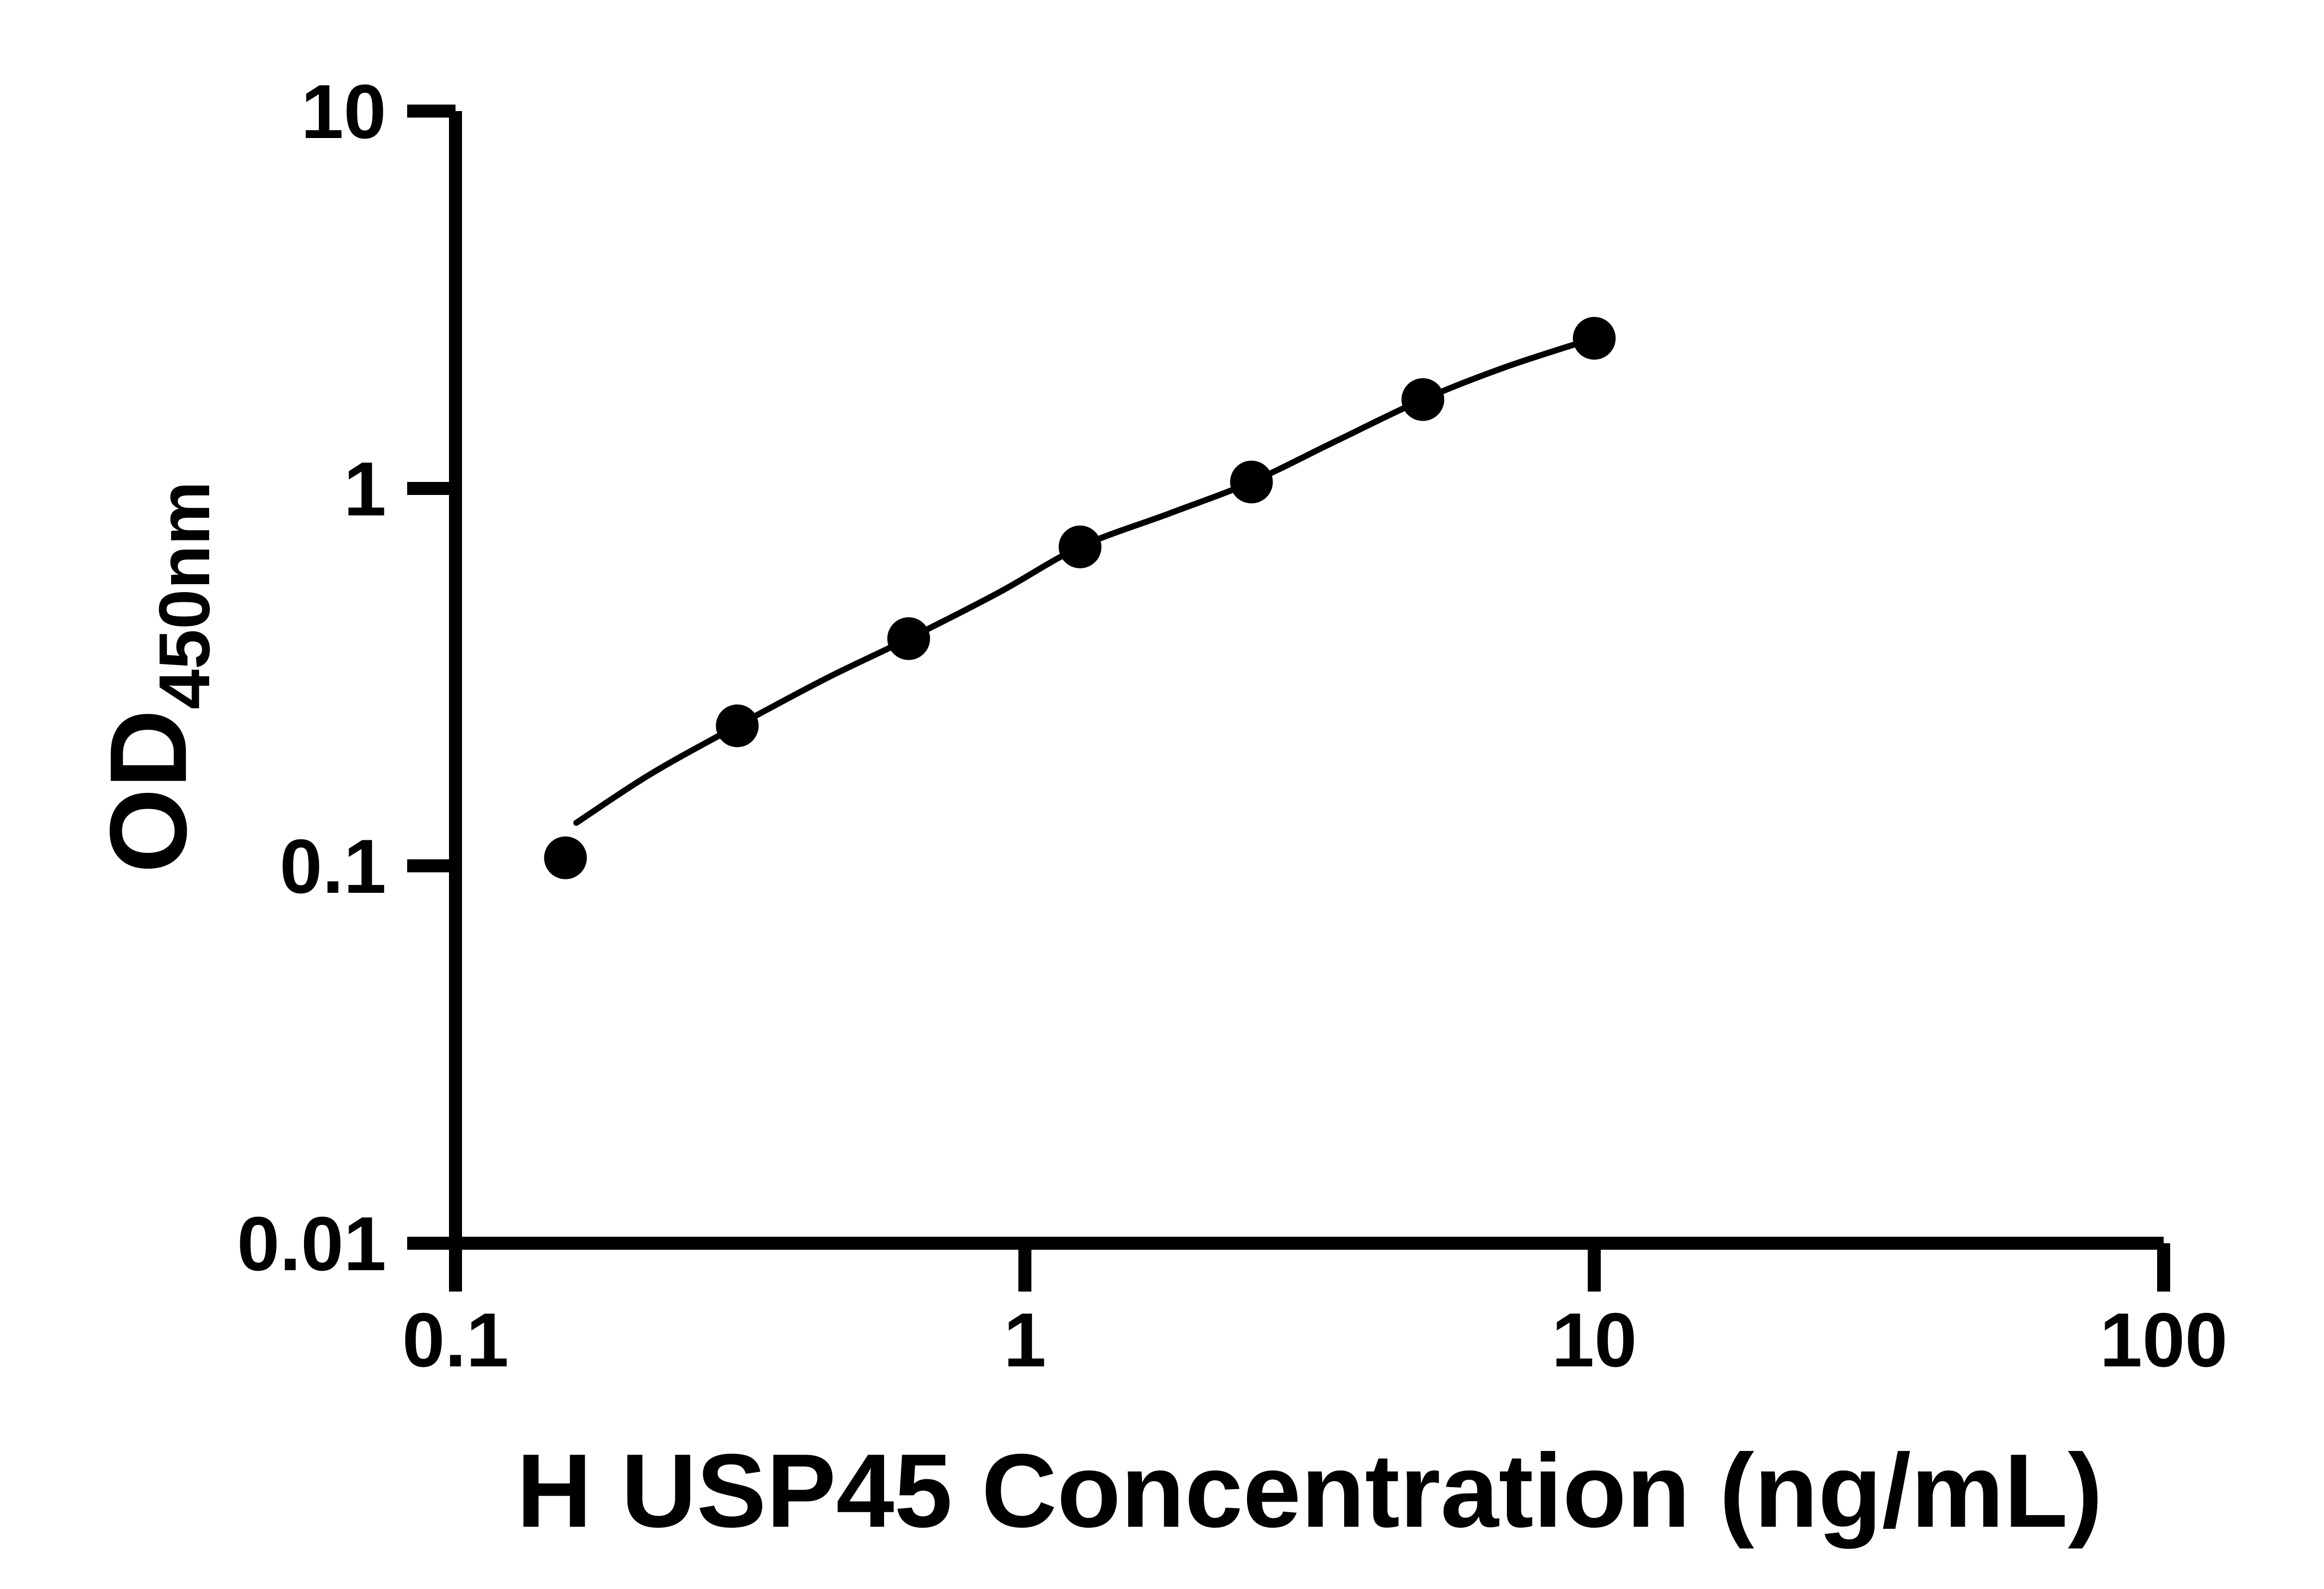 The height and width of the screenshot is (1589, 2324). Describe the element at coordinates (1594, 1340) in the screenshot. I see `x-tick-label: 10` at that location.